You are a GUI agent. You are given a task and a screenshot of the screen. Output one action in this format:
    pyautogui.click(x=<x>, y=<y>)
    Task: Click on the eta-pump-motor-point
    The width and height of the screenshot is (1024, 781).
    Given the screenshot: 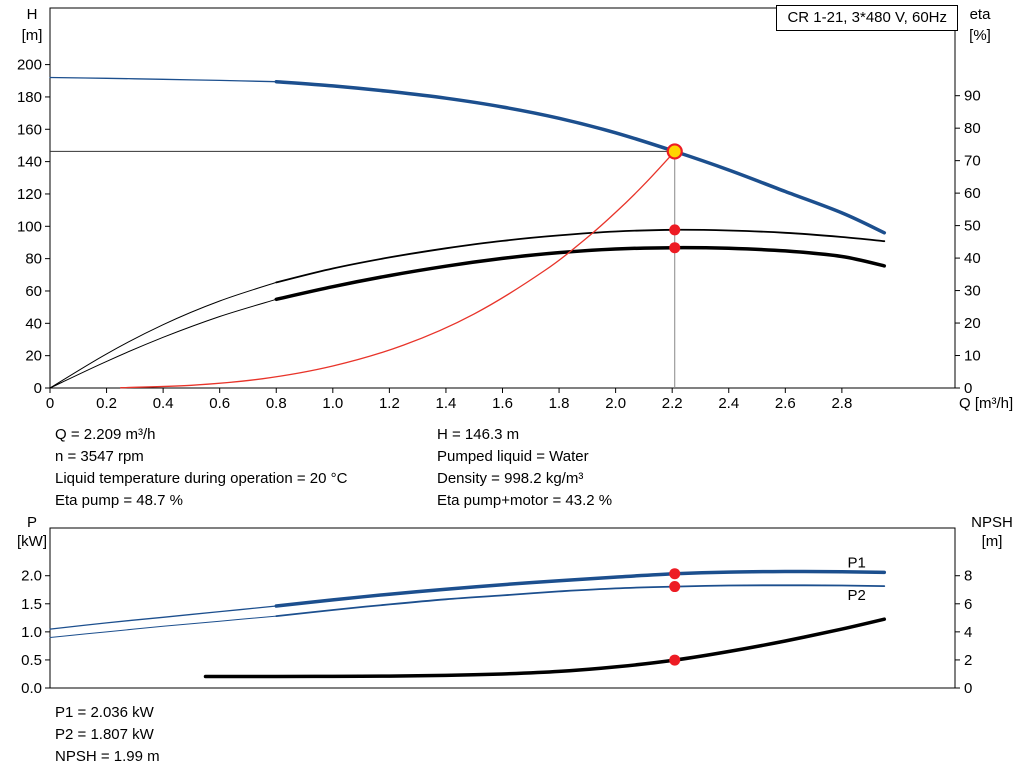 What is the action you would take?
    pyautogui.click(x=675, y=248)
    